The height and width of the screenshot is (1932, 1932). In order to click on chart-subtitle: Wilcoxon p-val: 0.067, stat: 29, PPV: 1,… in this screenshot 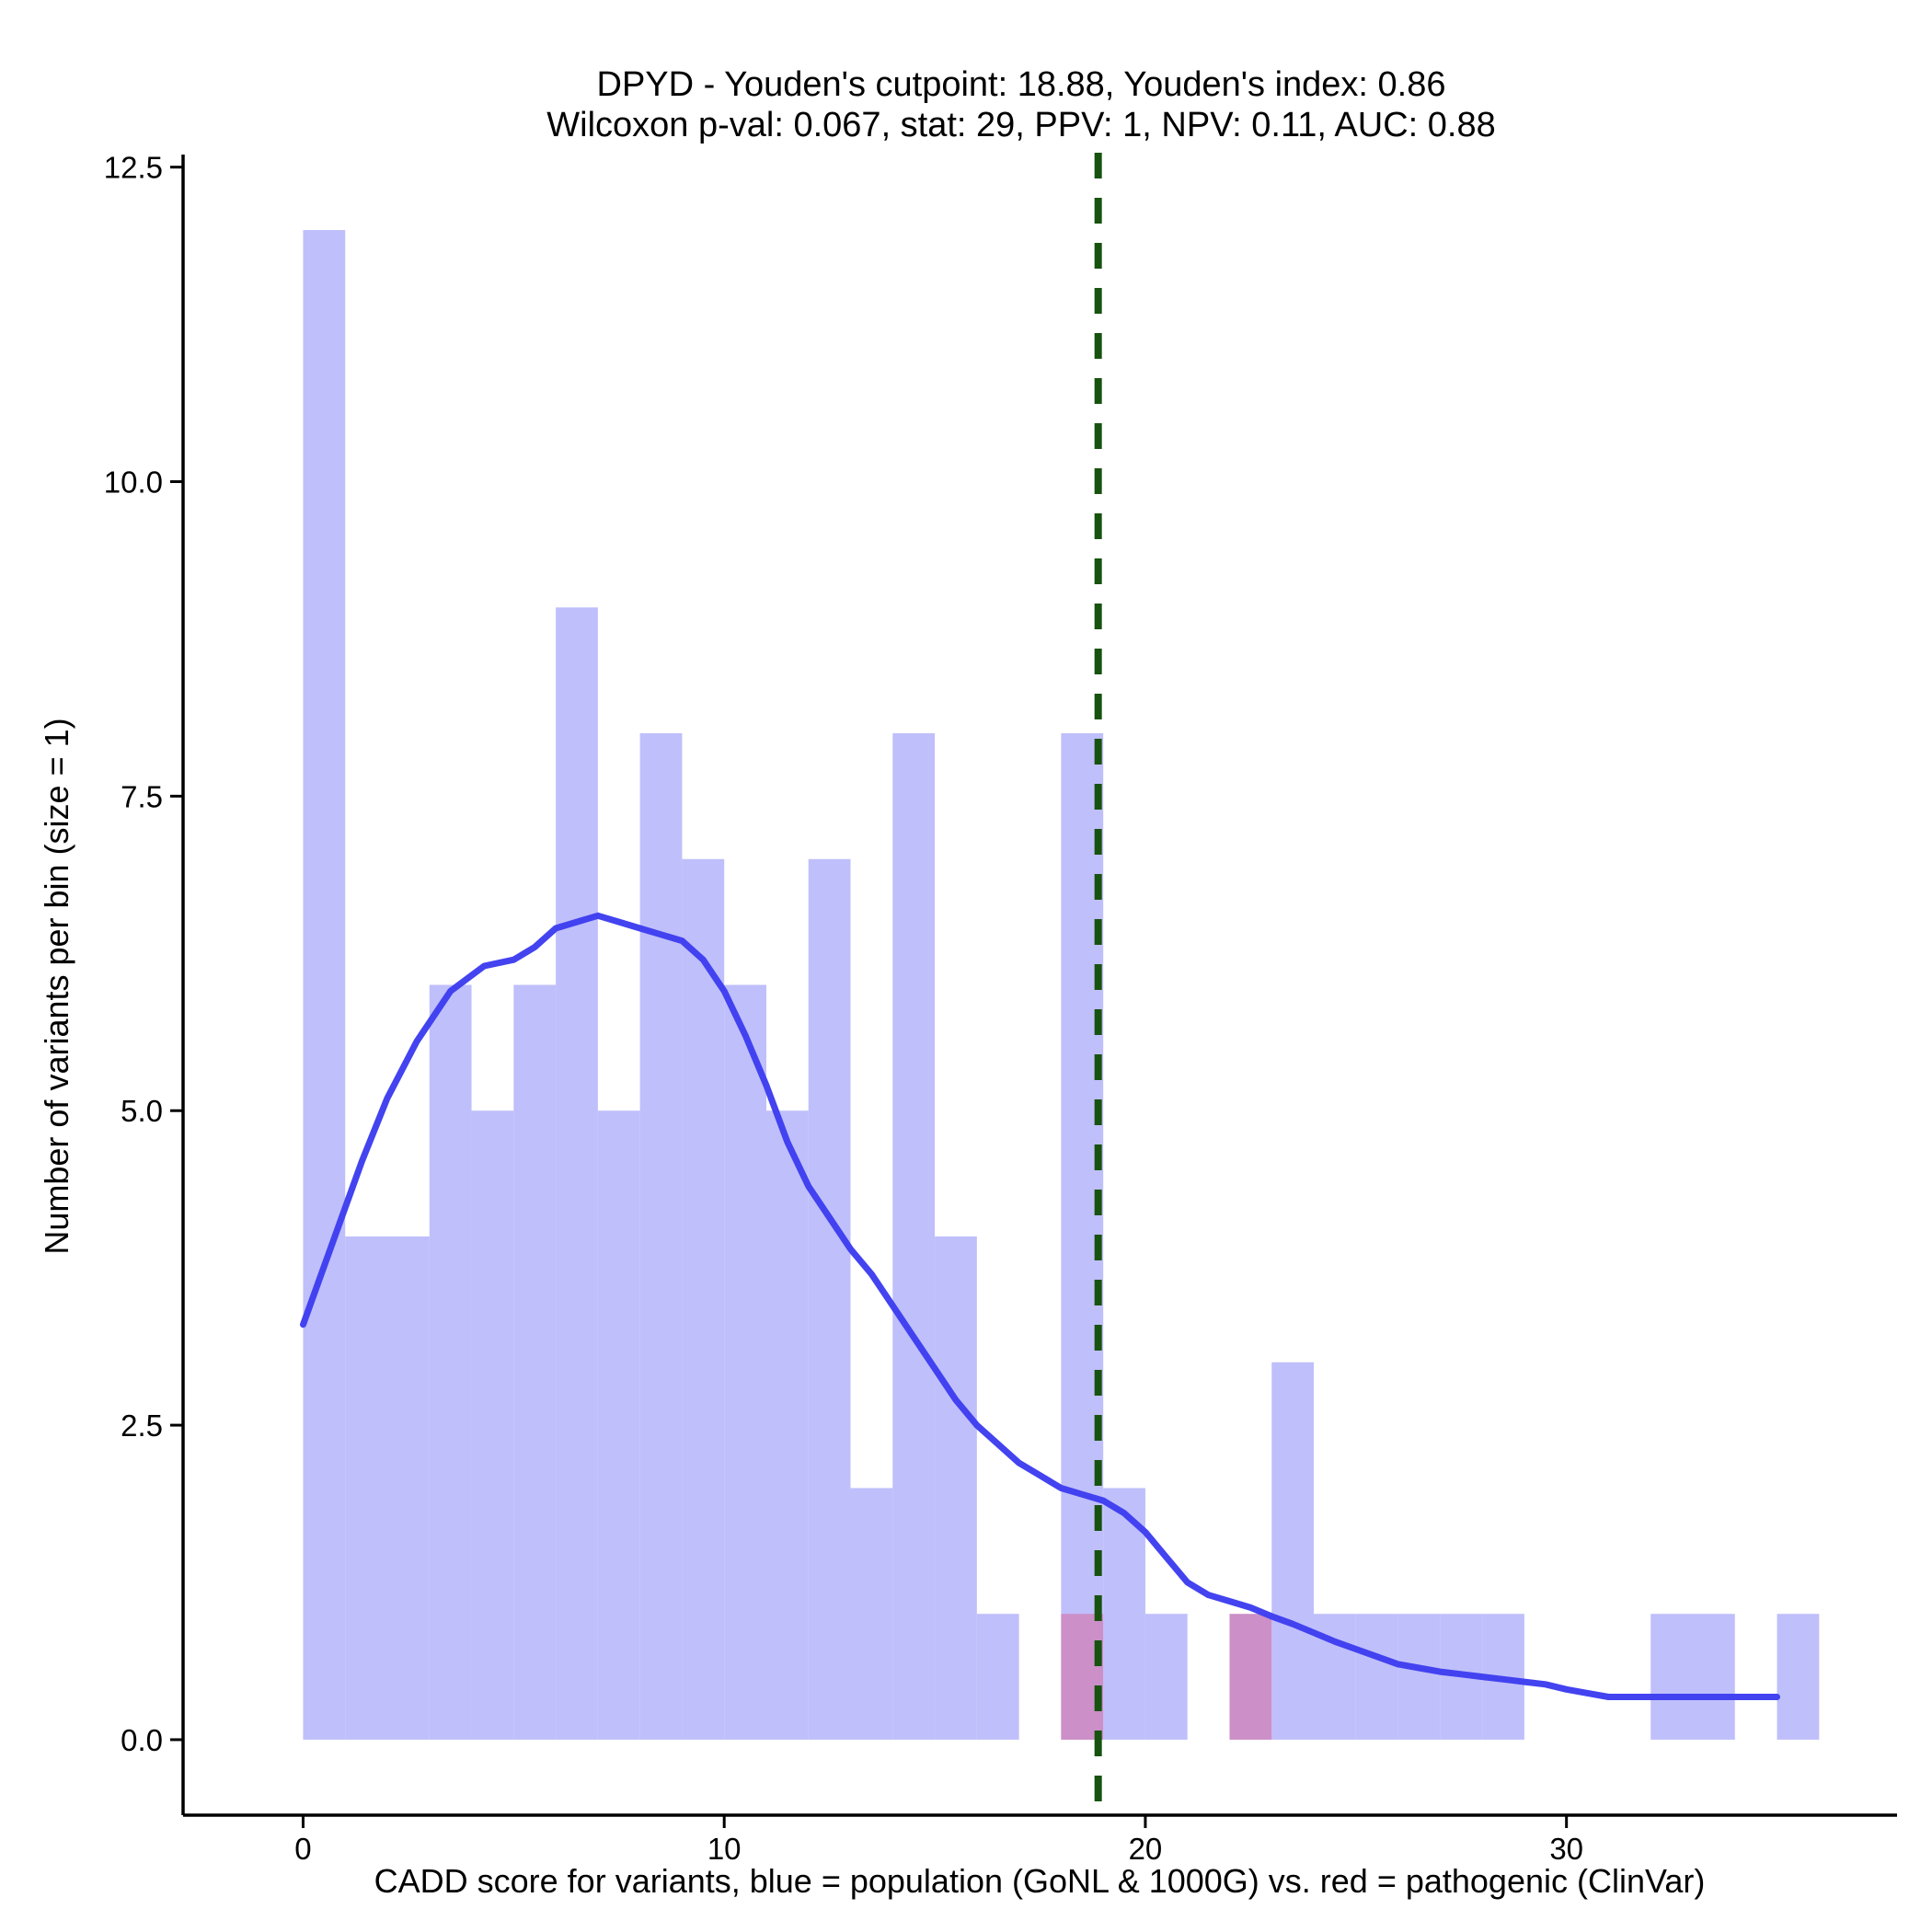, I will do `click(1020, 125)`.